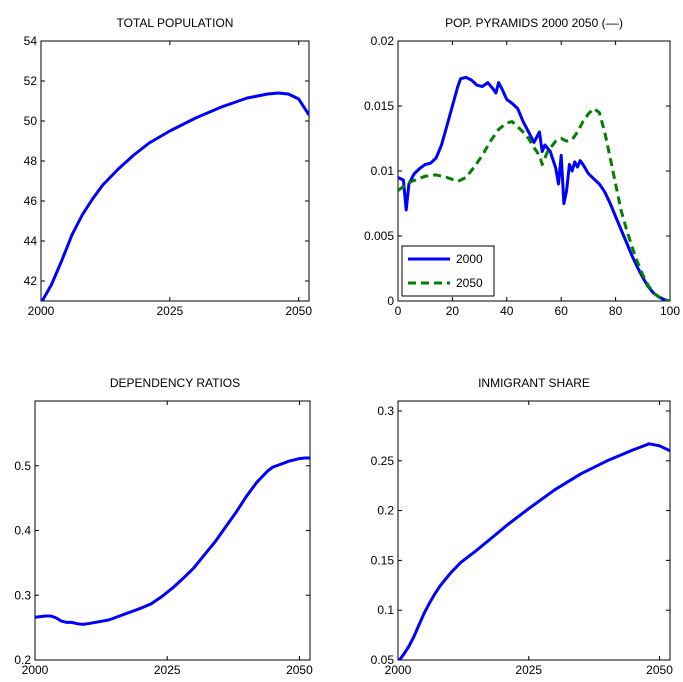 This screenshot has width=683, height=682. What do you see at coordinates (398, 311) in the screenshot?
I see `x-tick-label: 0` at bounding box center [398, 311].